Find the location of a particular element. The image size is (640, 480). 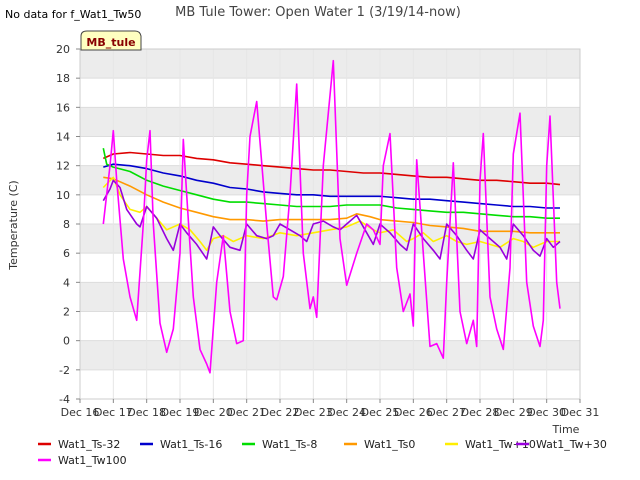

no-data-note: No data for f_Wat1_Tw50 is located at coordinates (73, 14).